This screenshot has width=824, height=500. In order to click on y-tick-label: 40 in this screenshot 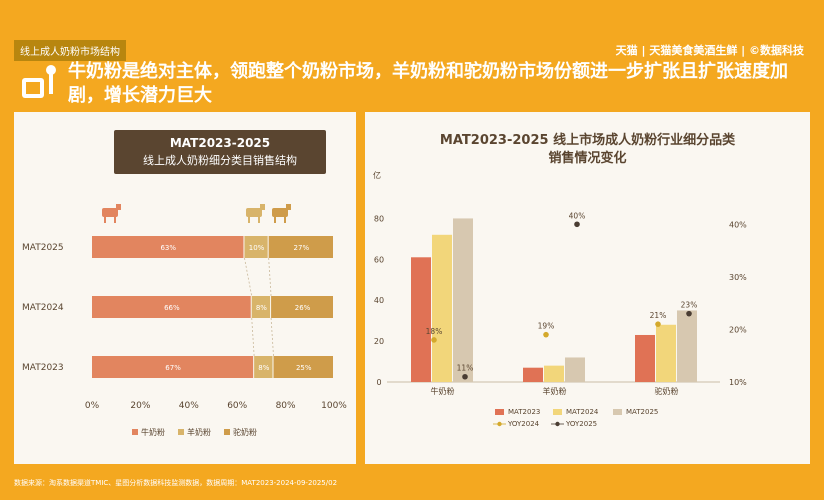, I will do `click(379, 300)`.